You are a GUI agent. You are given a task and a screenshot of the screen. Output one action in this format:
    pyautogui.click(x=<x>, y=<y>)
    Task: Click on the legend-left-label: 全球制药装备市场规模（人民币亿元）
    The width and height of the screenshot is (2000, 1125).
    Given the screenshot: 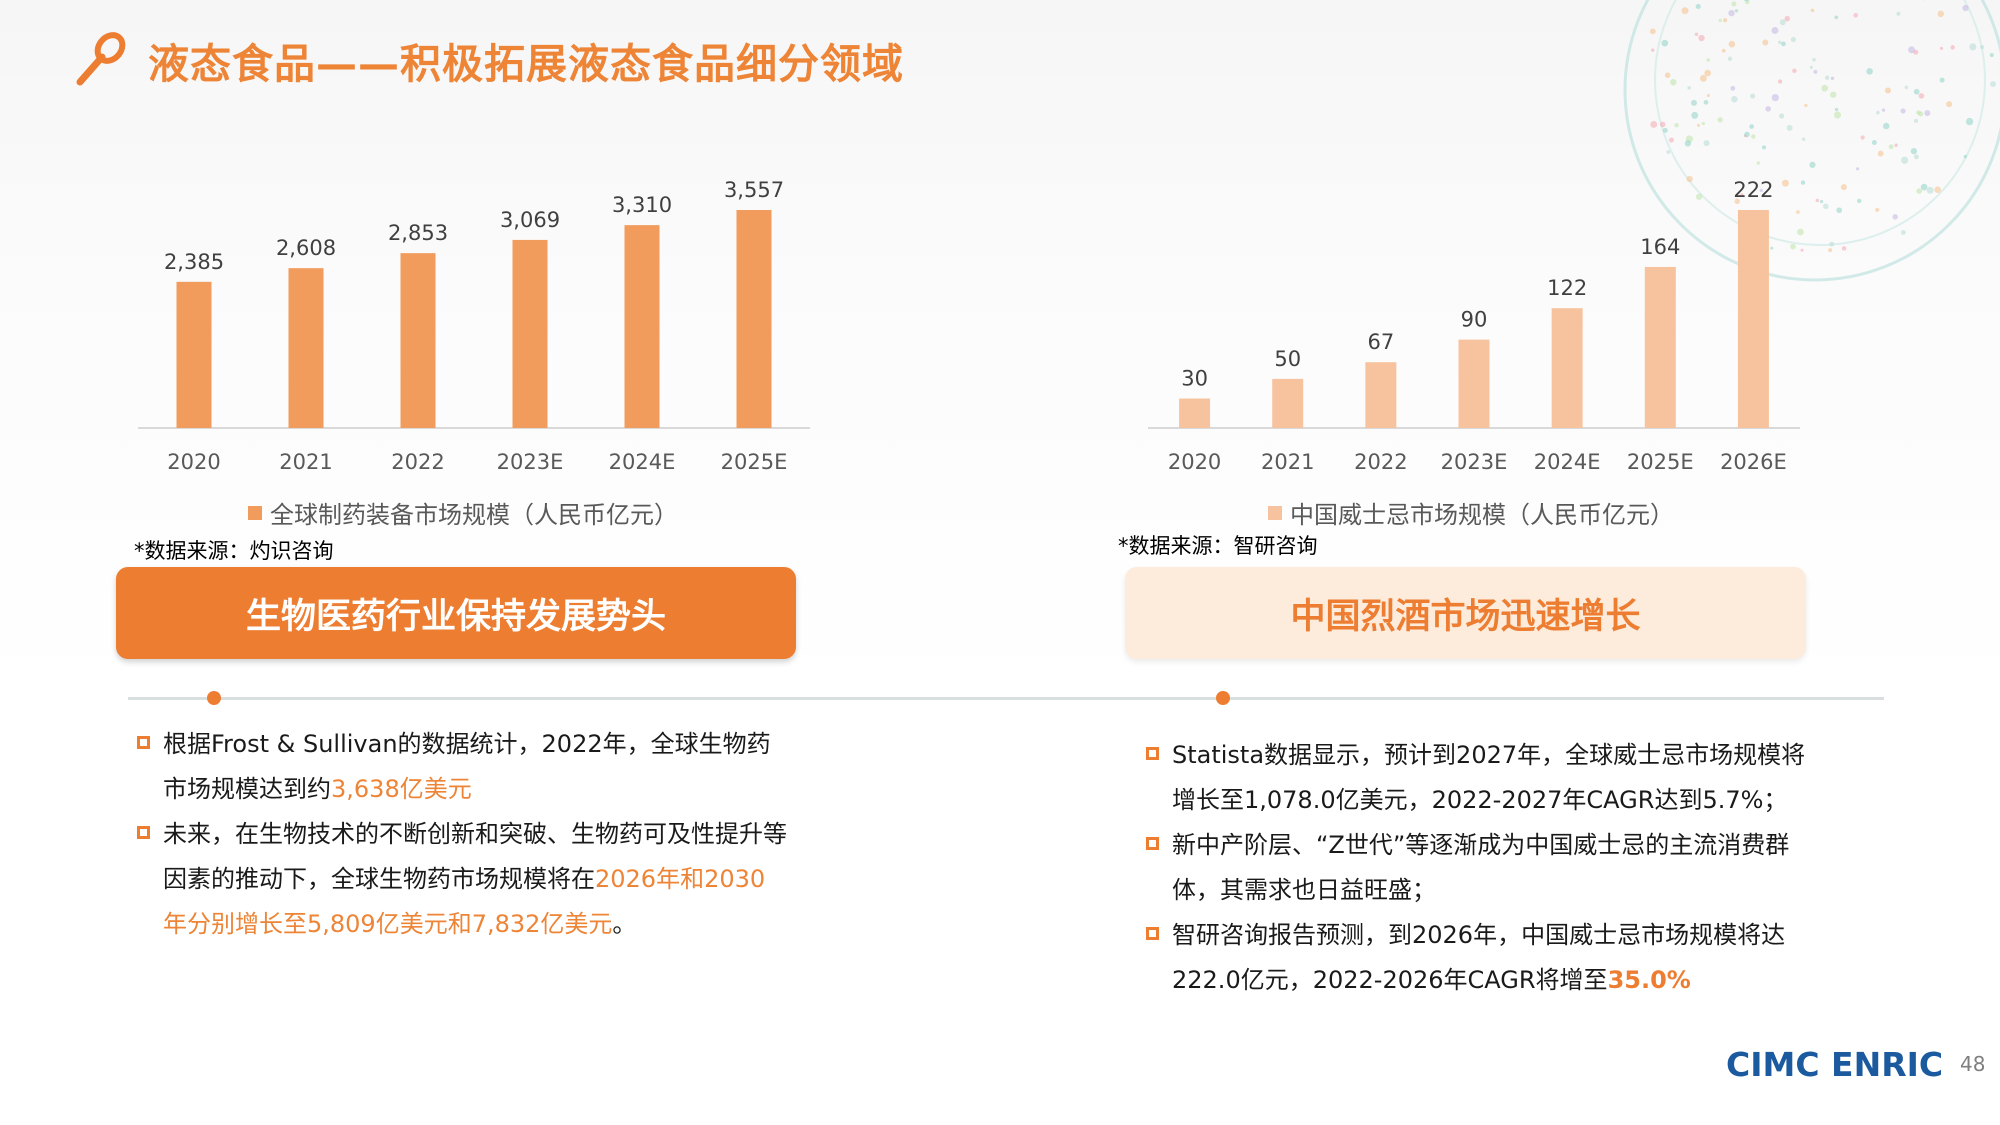 What is the action you would take?
    pyautogui.click(x=474, y=515)
    